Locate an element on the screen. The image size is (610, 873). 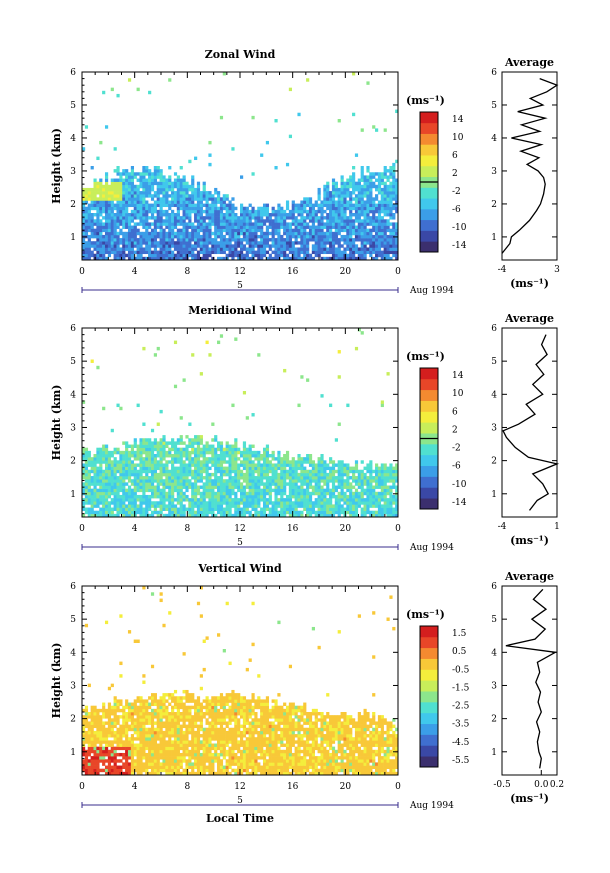
profile-x-tick-label: 0.2 is located at coordinates (557, 785).